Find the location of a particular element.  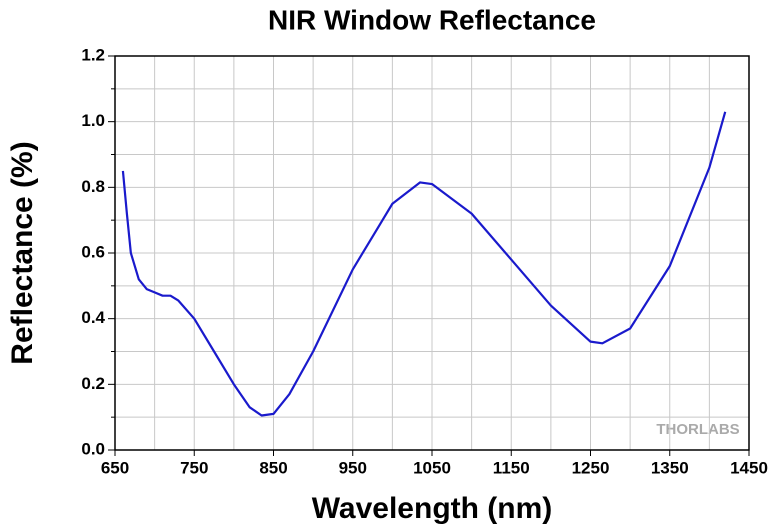

x-tick-label: 1350 is located at coordinates (670, 467).